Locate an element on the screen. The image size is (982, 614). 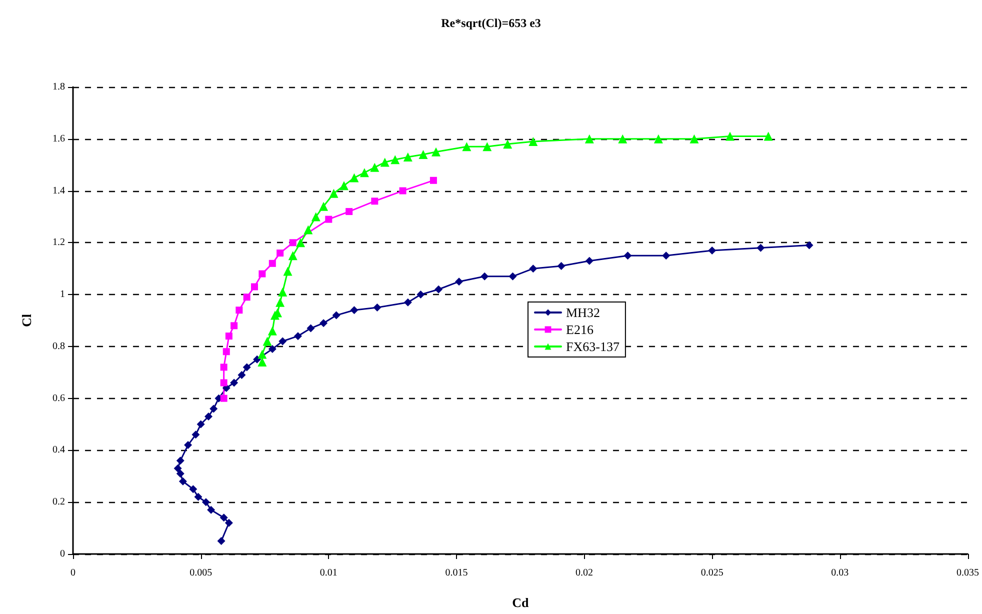
y-tick-label: 1.4 is located at coordinates (58, 190).